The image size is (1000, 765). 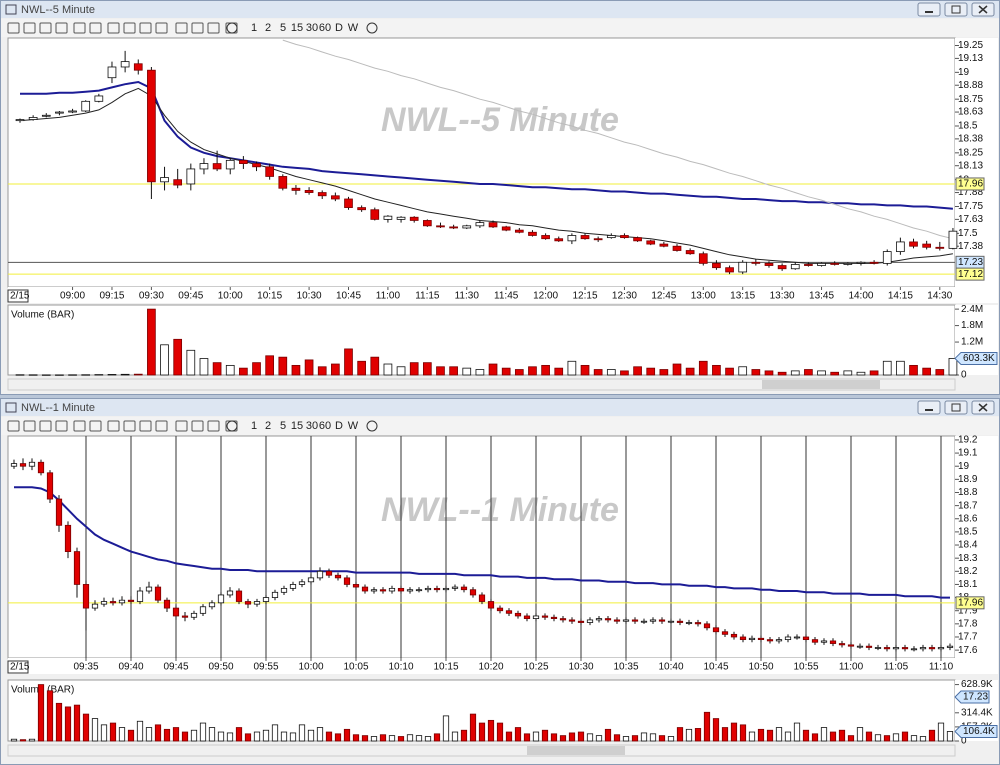 I want to click on volume-tick-label: 1.8M, so click(x=972, y=325).